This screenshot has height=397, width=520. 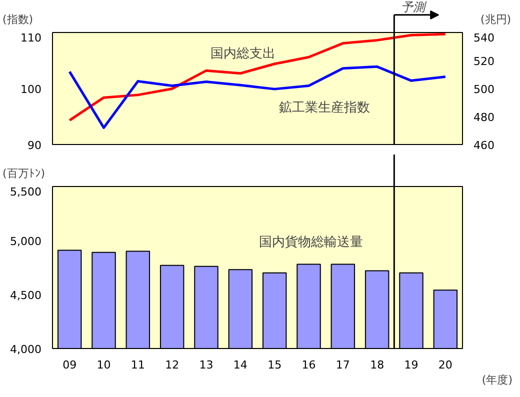 What do you see at coordinates (103, 365) in the screenshot?
I see `x-tick-label: 10` at bounding box center [103, 365].